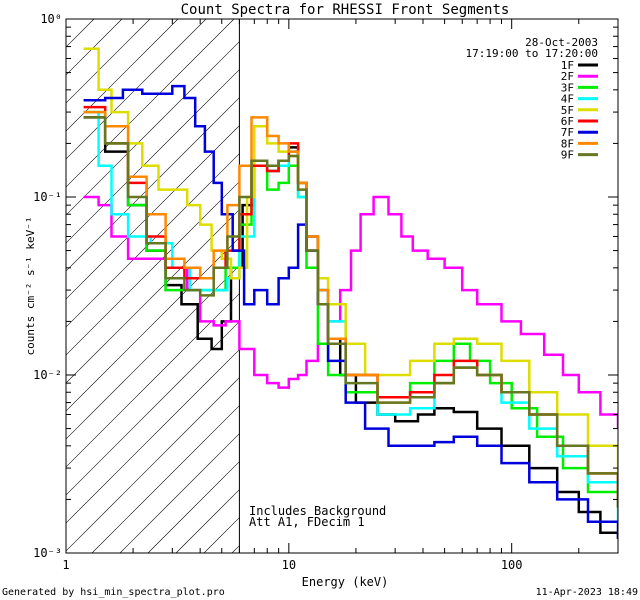 This screenshot has width=640, height=600. Describe the element at coordinates (65, 565) in the screenshot. I see `x-tick-label: 1` at that location.